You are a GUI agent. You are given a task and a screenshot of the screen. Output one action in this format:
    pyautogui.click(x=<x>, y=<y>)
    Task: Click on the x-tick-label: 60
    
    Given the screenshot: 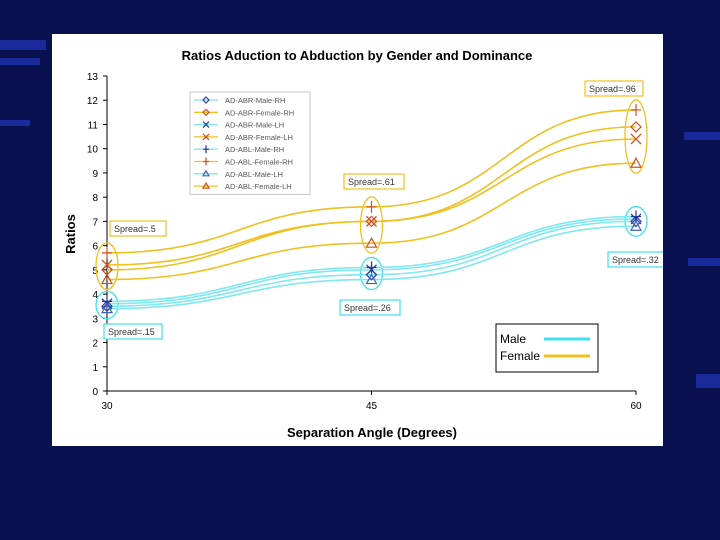 What is the action you would take?
    pyautogui.click(x=636, y=406)
    